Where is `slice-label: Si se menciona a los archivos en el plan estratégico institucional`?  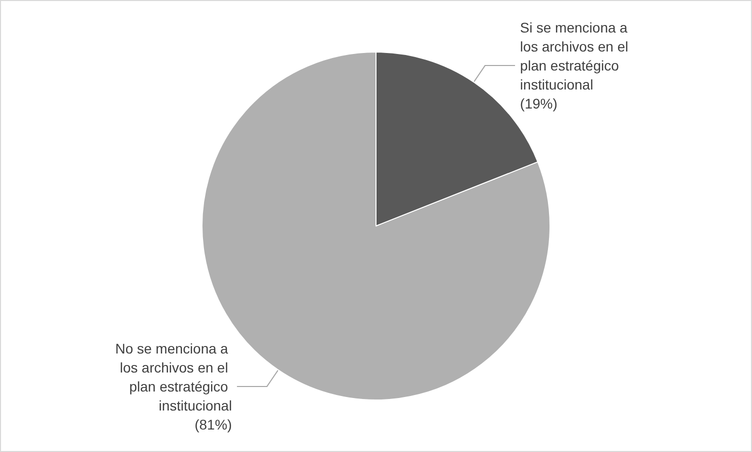 slice-label: Si se menciona a los archivos en el plan estratégico institucional is located at coordinates (576, 56).